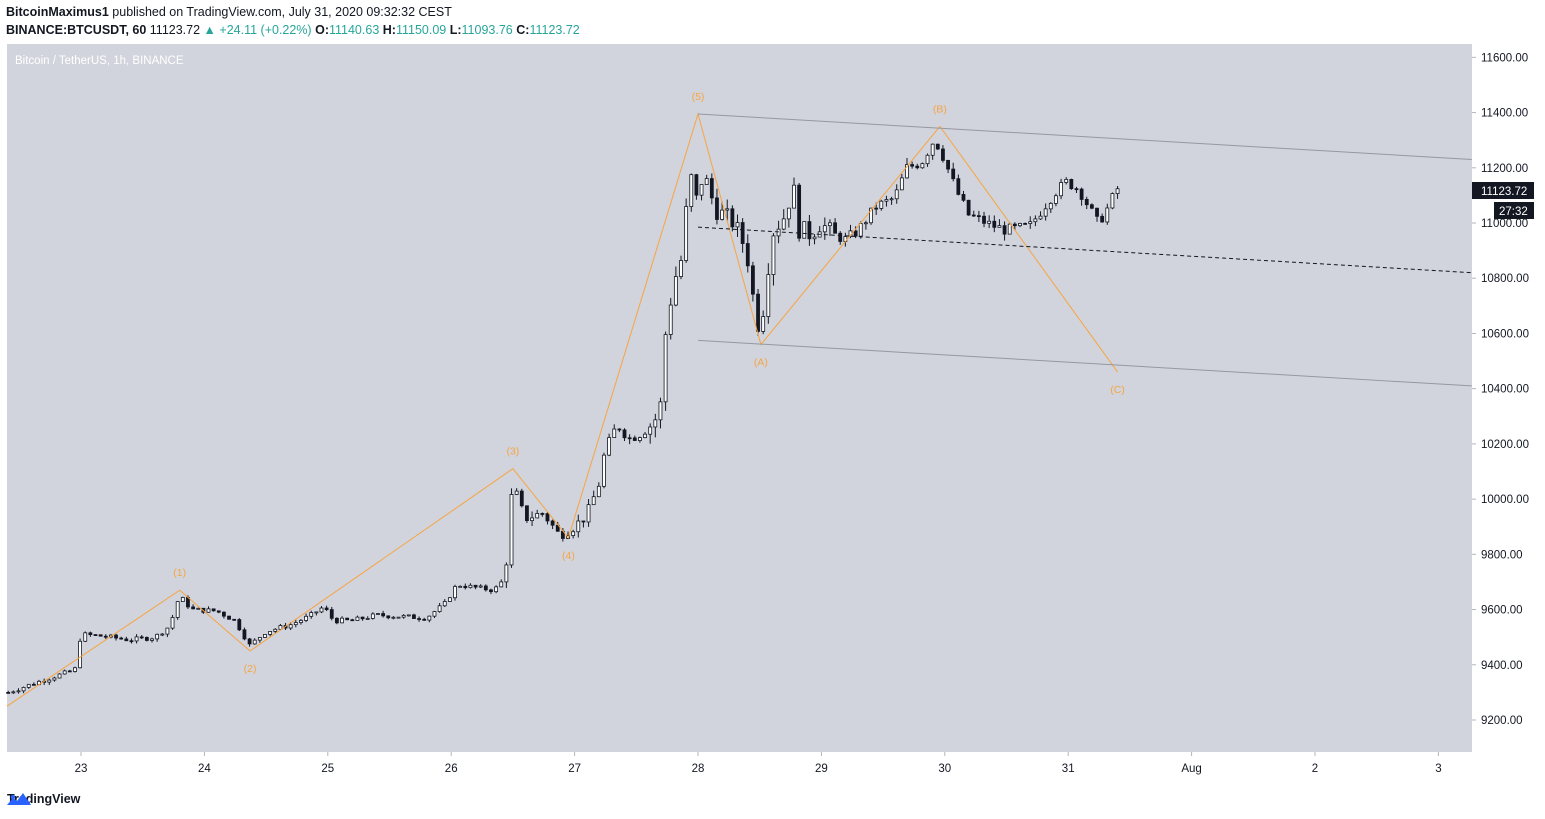 This screenshot has height=819, width=1545. I want to click on high-label: H:, so click(389, 30).